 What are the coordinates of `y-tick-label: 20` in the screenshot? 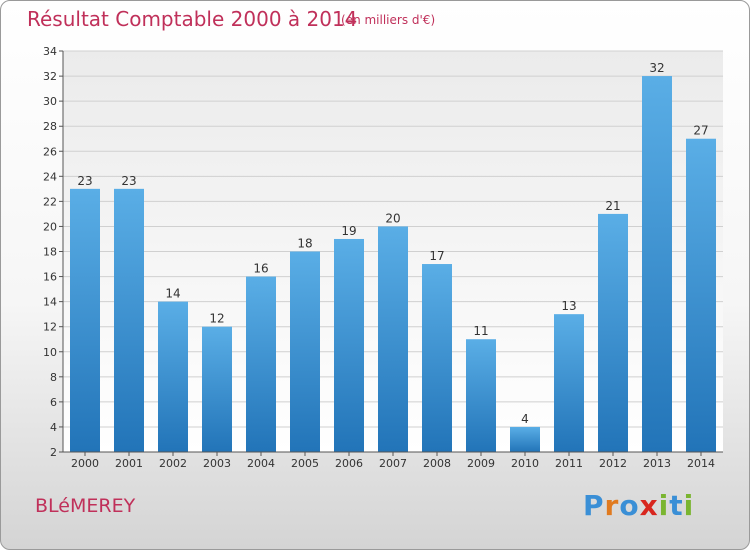 It's located at (50, 226).